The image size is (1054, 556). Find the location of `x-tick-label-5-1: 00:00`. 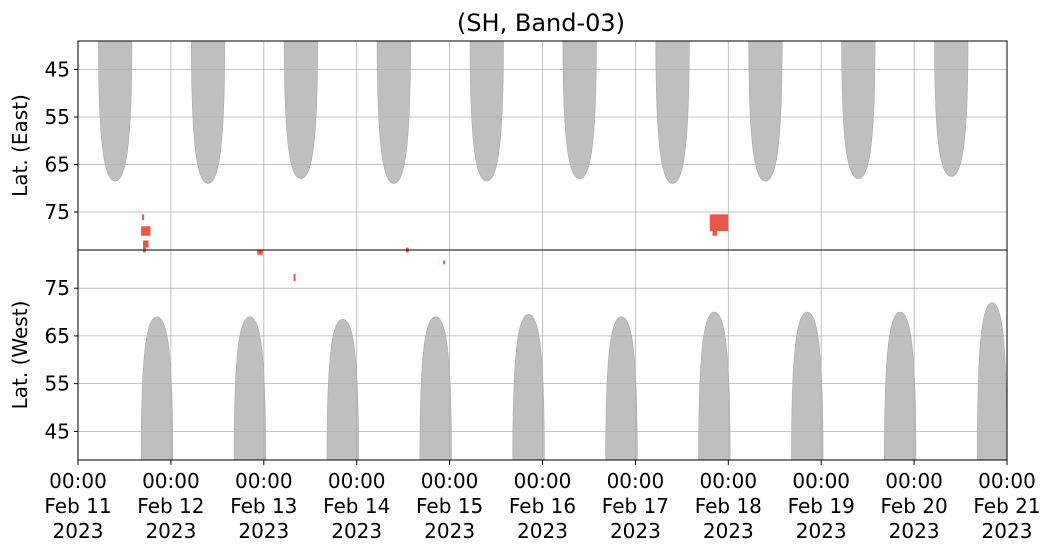

x-tick-label-5-1: 00:00 is located at coordinates (543, 481).